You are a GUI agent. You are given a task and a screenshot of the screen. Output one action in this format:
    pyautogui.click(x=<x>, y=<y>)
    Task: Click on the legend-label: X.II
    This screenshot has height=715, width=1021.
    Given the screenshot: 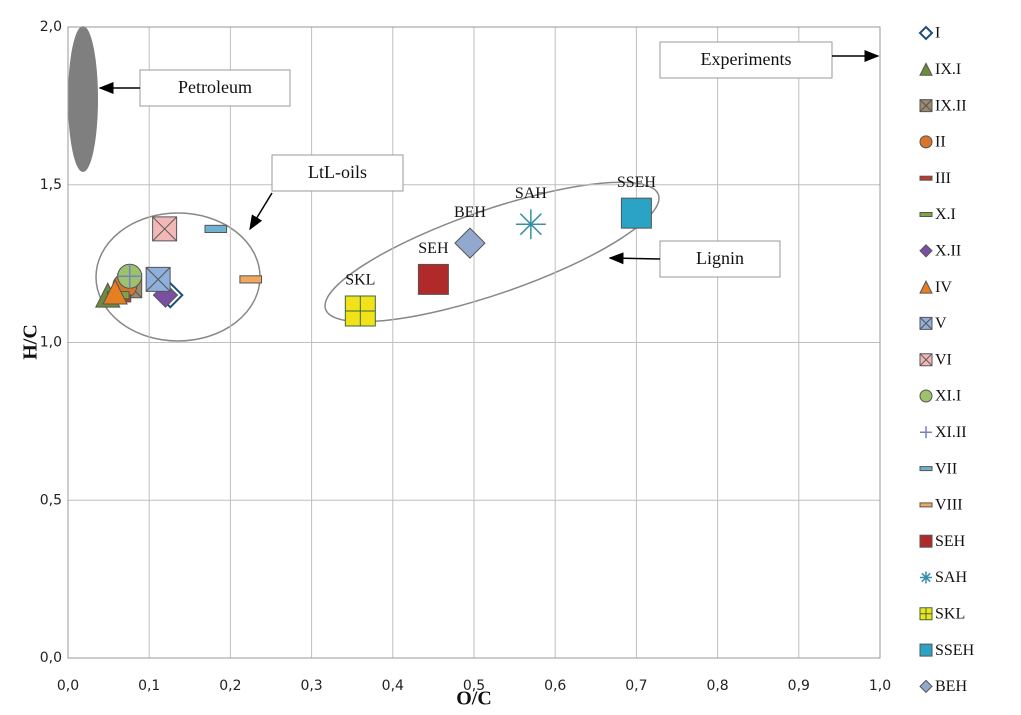 What is the action you would take?
    pyautogui.click(x=948, y=250)
    